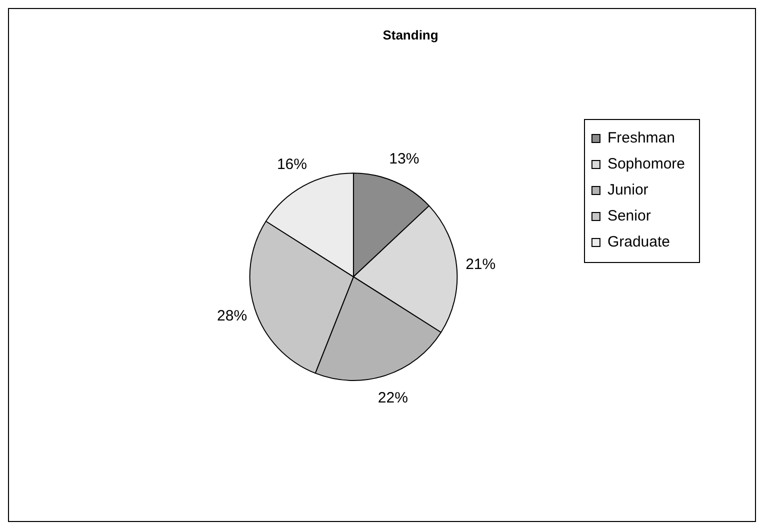 Image resolution: width=763 pixels, height=529 pixels. What do you see at coordinates (404, 159) in the screenshot?
I see `data-label: 13%` at bounding box center [404, 159].